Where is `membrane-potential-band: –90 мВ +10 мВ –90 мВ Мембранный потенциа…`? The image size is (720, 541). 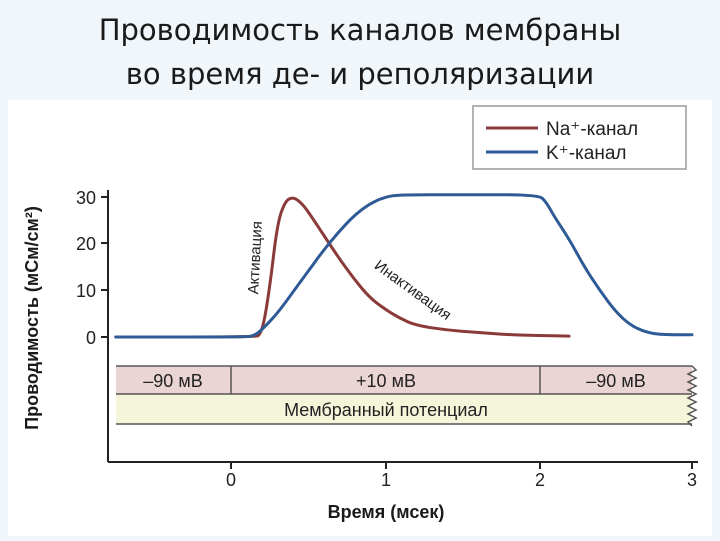 membrane-potential-band: –90 мВ +10 мВ –90 мВ Мембранный потенциа… is located at coordinates (407, 396).